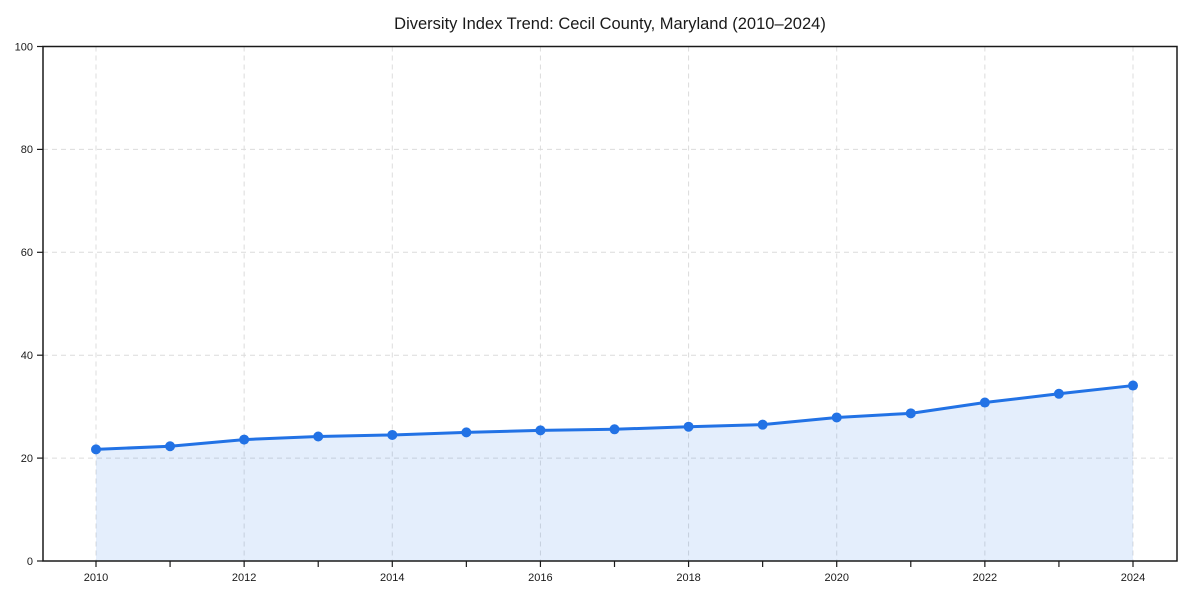 The image size is (1200, 600). What do you see at coordinates (27, 150) in the screenshot?
I see `y-tick-label: 80` at bounding box center [27, 150].